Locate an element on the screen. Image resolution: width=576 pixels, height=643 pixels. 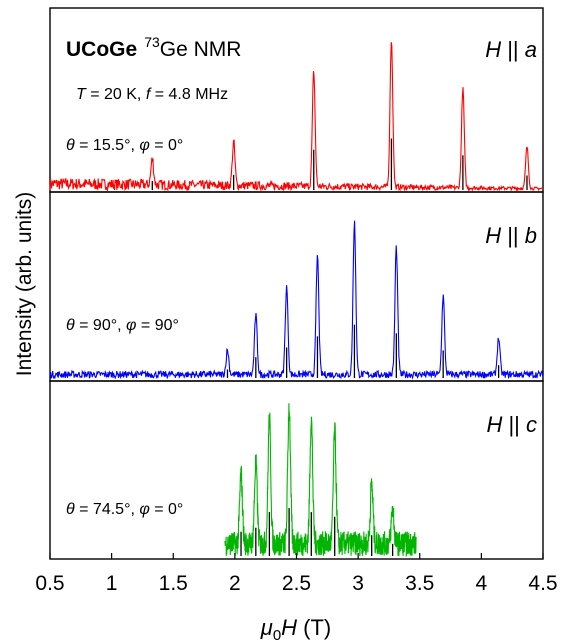
field-direction-c: H || c is located at coordinates (511, 424).